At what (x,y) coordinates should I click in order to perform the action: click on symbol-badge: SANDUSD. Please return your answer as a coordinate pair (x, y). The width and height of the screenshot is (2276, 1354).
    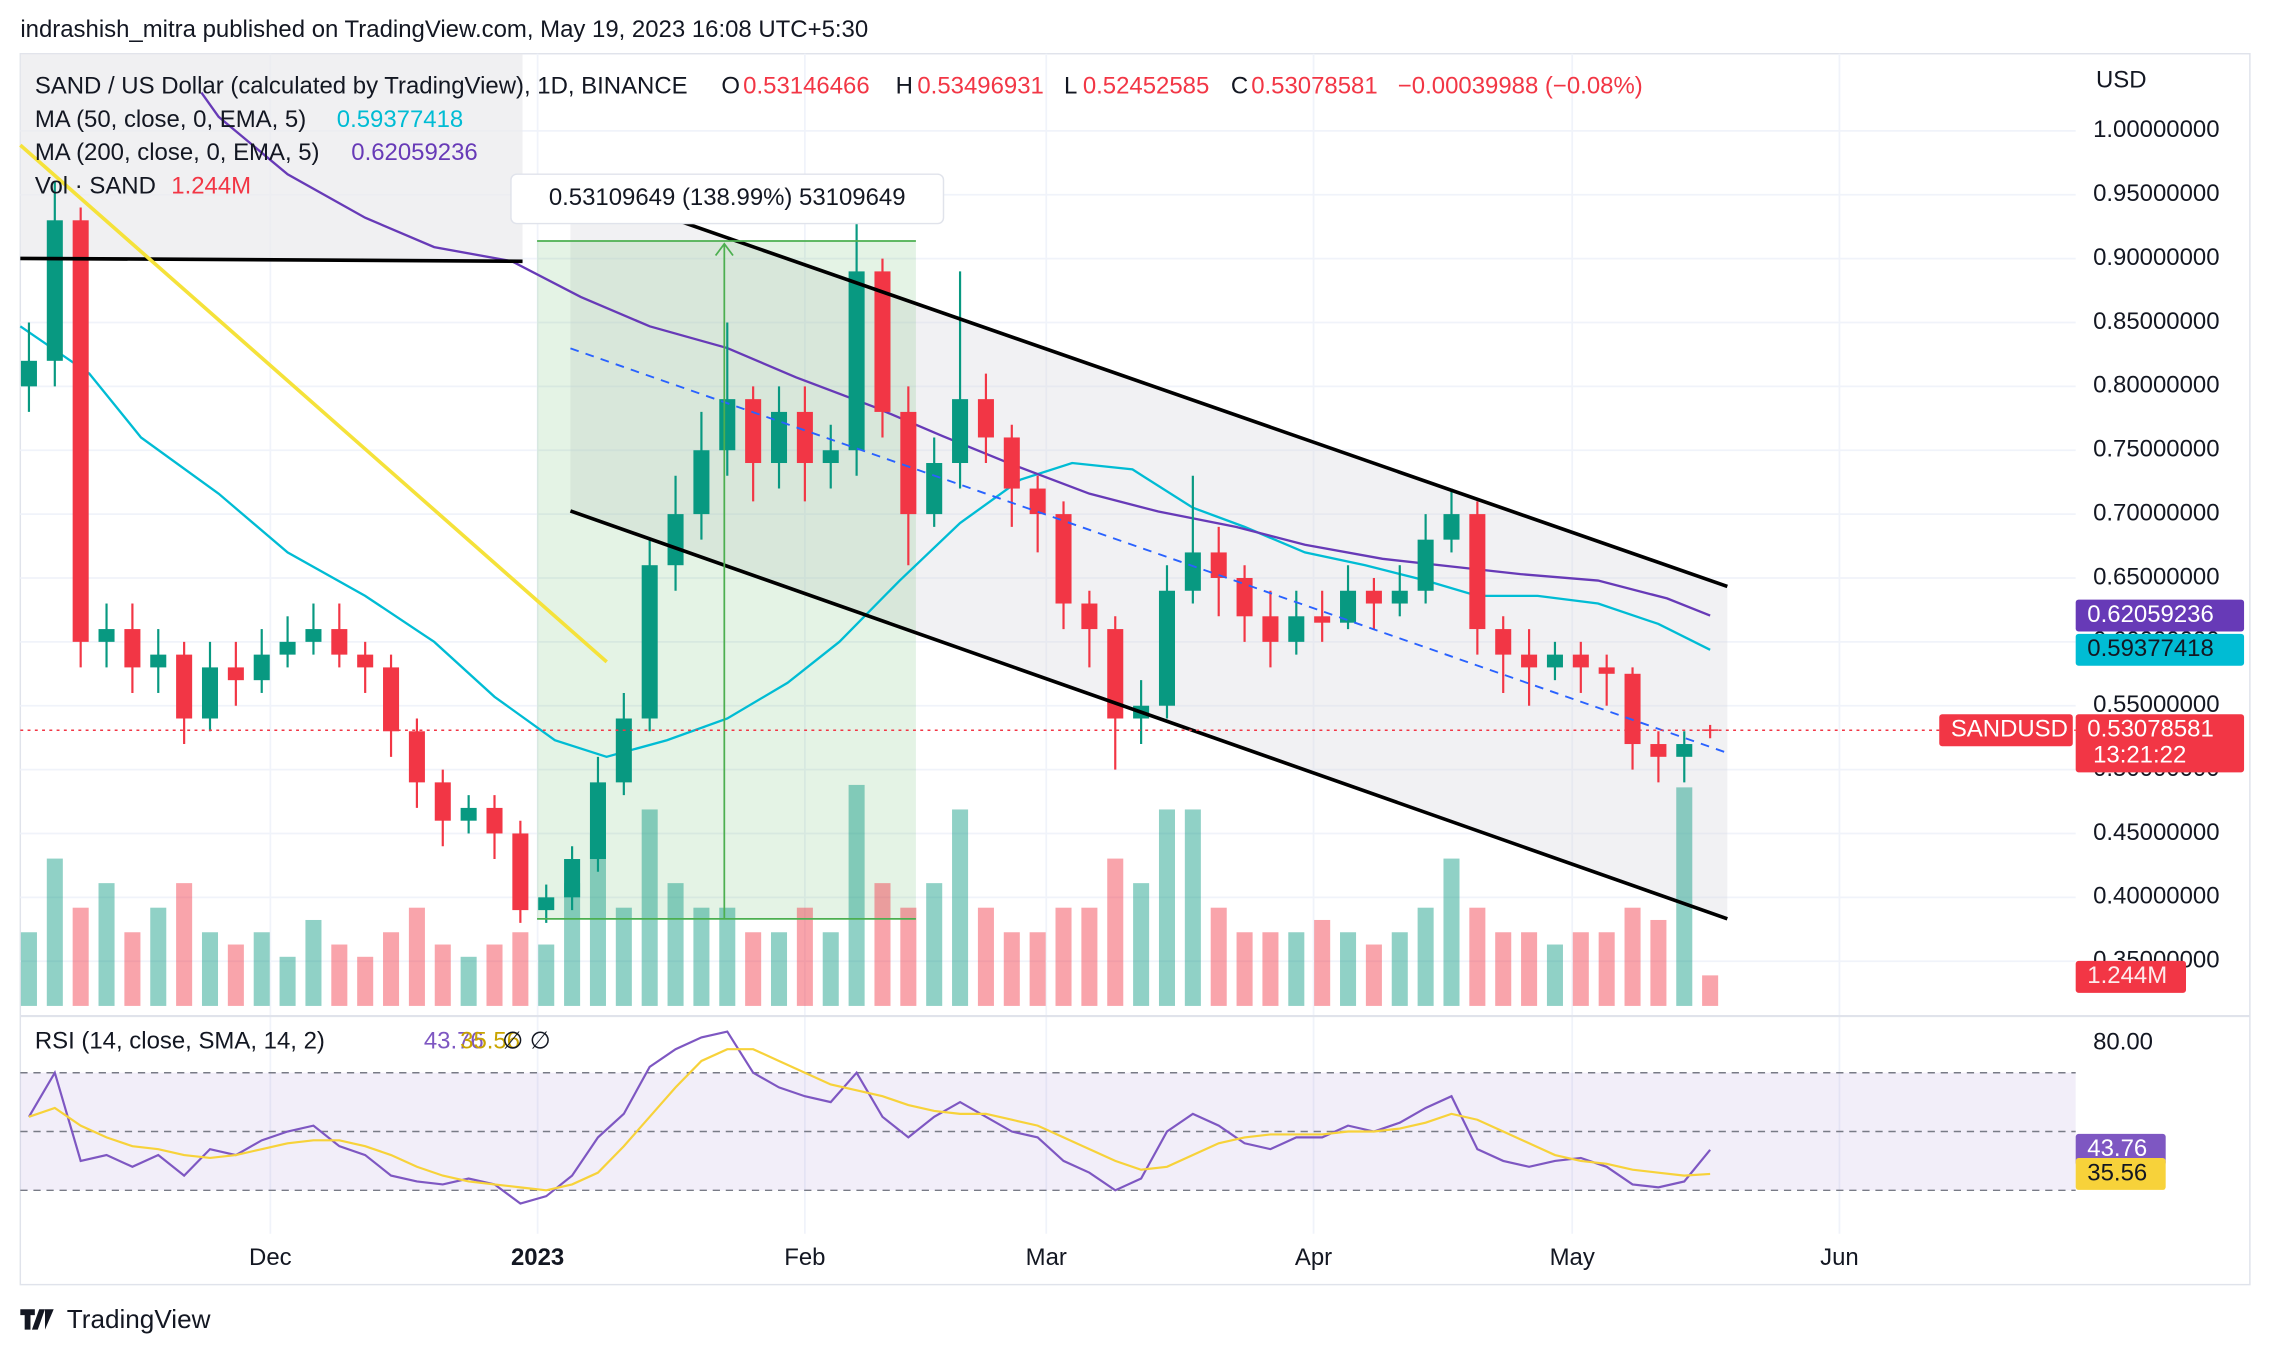
    Looking at the image, I should click on (2009, 729).